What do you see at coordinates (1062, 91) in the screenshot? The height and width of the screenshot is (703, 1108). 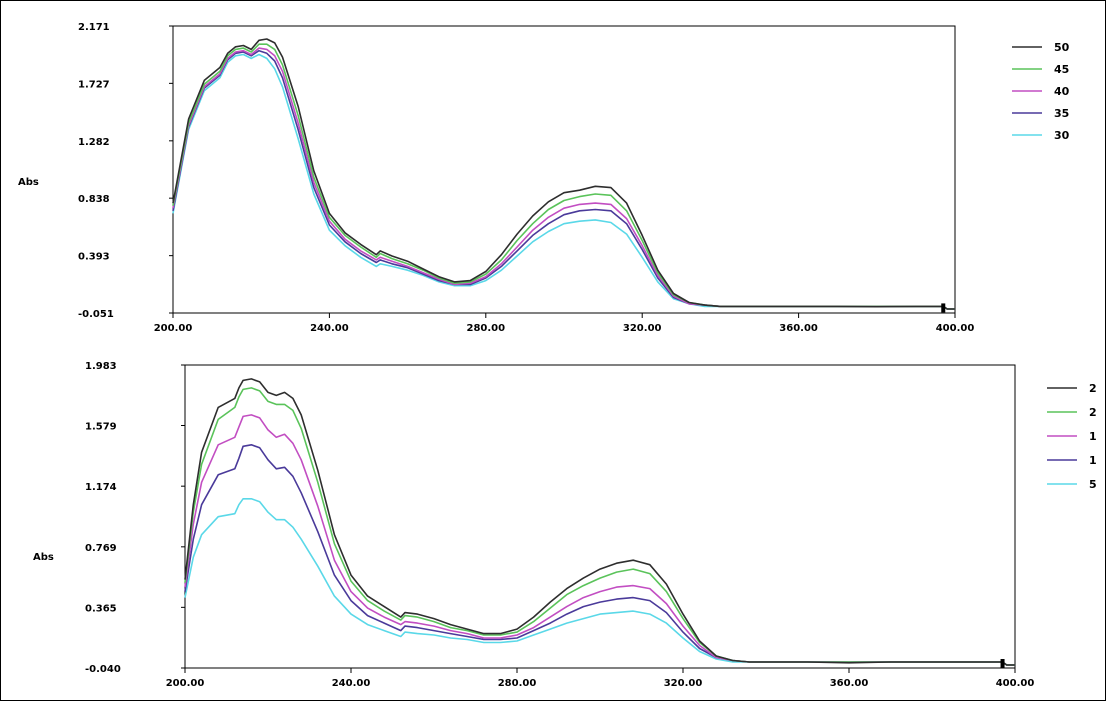 I see `legend-label: 40` at bounding box center [1062, 91].